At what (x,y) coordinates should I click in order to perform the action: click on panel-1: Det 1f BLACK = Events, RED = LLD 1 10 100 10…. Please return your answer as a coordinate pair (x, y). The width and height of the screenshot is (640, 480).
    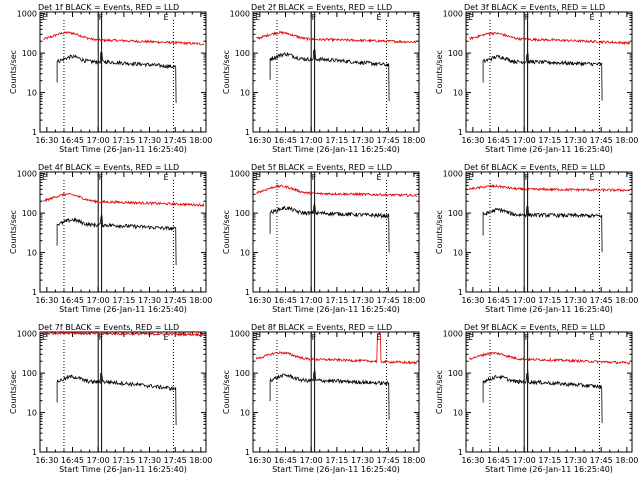
    Looking at the image, I should click on (110, 78).